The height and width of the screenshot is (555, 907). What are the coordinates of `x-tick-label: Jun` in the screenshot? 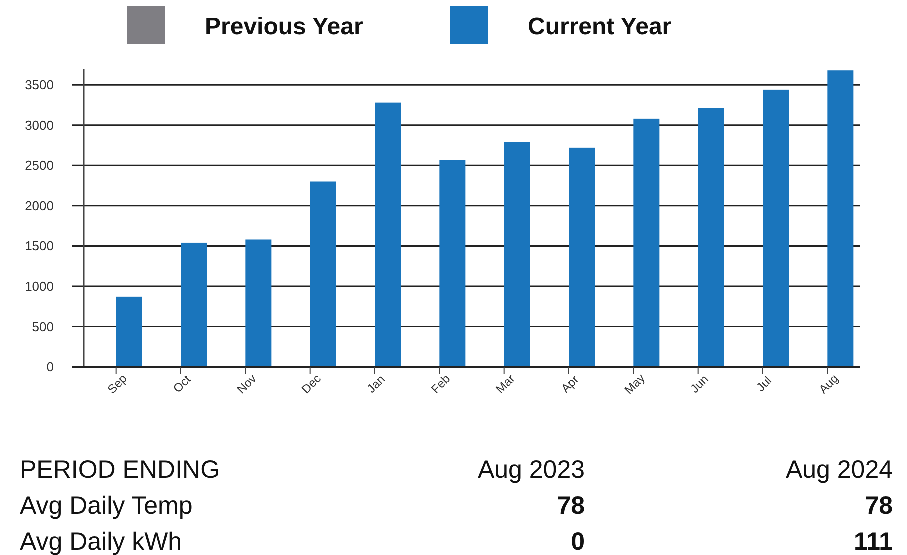 It's located at (700, 384).